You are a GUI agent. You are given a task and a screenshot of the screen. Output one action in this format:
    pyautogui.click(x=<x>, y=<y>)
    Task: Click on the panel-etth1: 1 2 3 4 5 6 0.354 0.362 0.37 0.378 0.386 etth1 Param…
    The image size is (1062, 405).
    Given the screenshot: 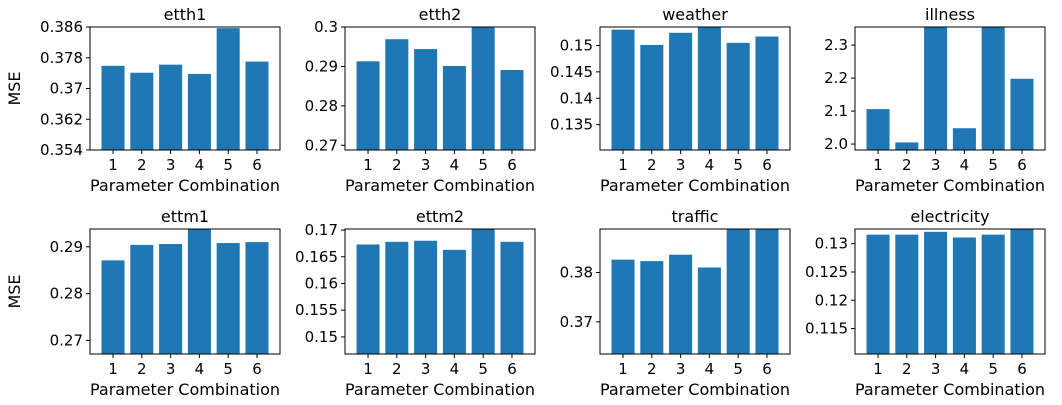 What is the action you would take?
    pyautogui.click(x=143, y=100)
    